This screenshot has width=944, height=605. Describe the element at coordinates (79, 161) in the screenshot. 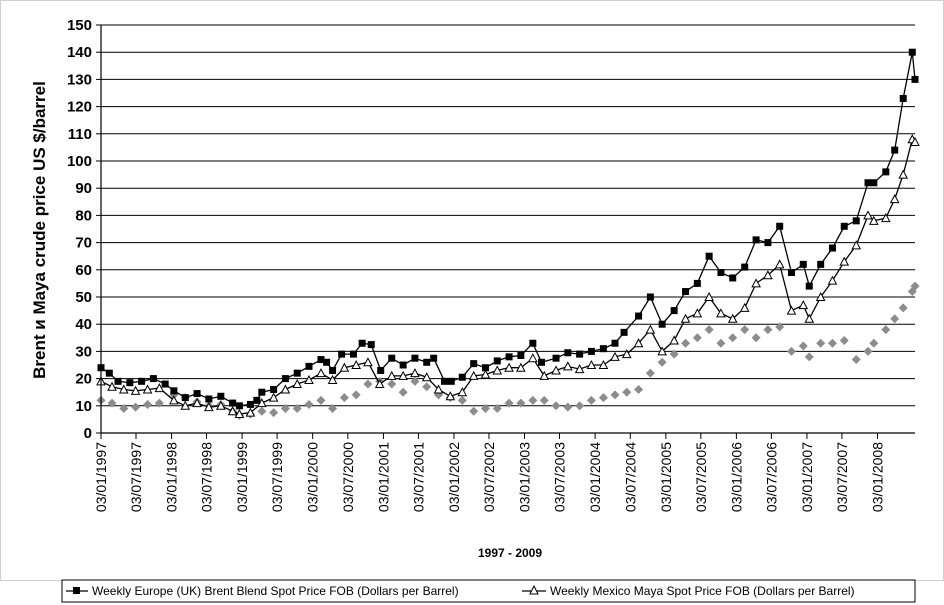

I see `y-tick-label: 100` at that location.